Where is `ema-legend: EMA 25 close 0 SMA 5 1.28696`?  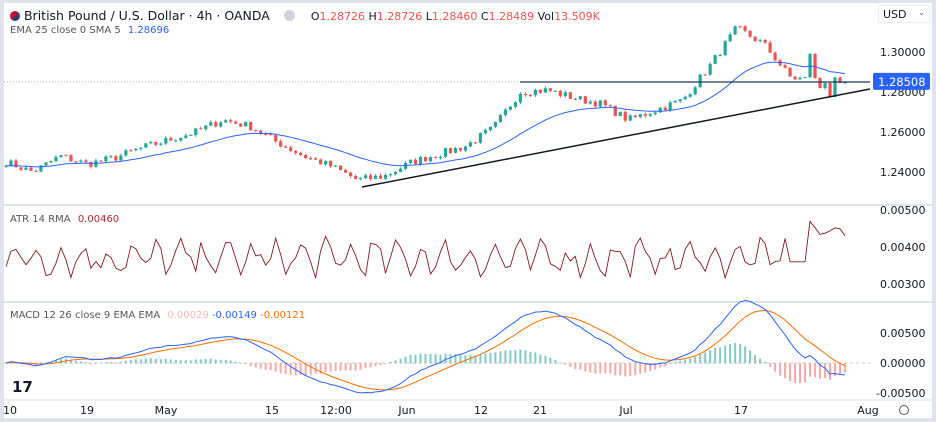
ema-legend: EMA 25 close 0 SMA 5 1.28696 is located at coordinates (89, 30).